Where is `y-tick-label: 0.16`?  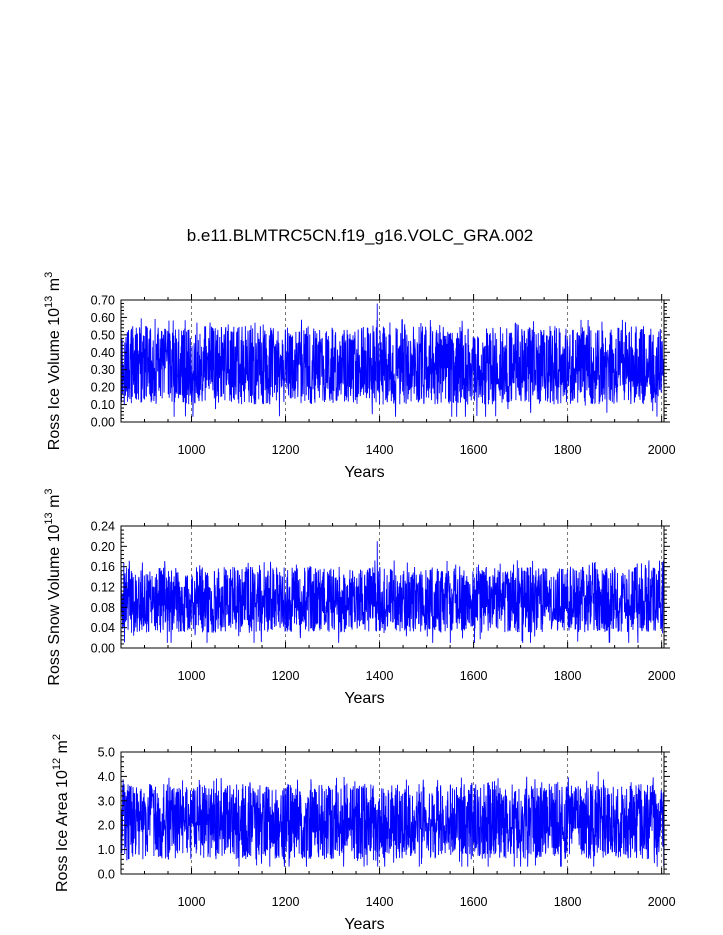 y-tick-label: 0.16 is located at coordinates (103, 567).